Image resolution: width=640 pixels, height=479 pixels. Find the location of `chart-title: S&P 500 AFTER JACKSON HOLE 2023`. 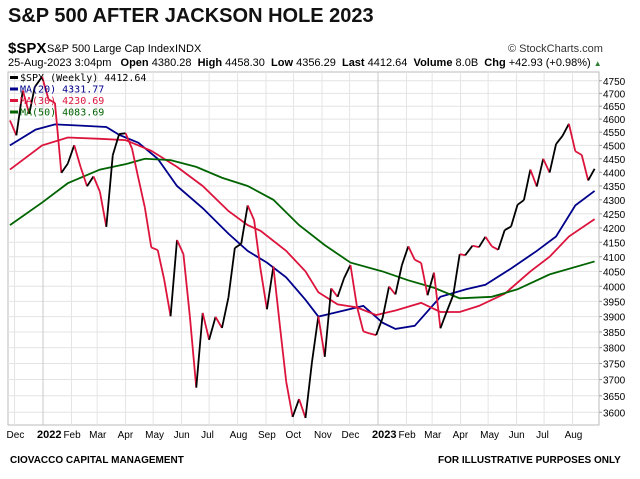

chart-title: S&P 500 AFTER JACKSON HOLE 2023 is located at coordinates (191, 16).